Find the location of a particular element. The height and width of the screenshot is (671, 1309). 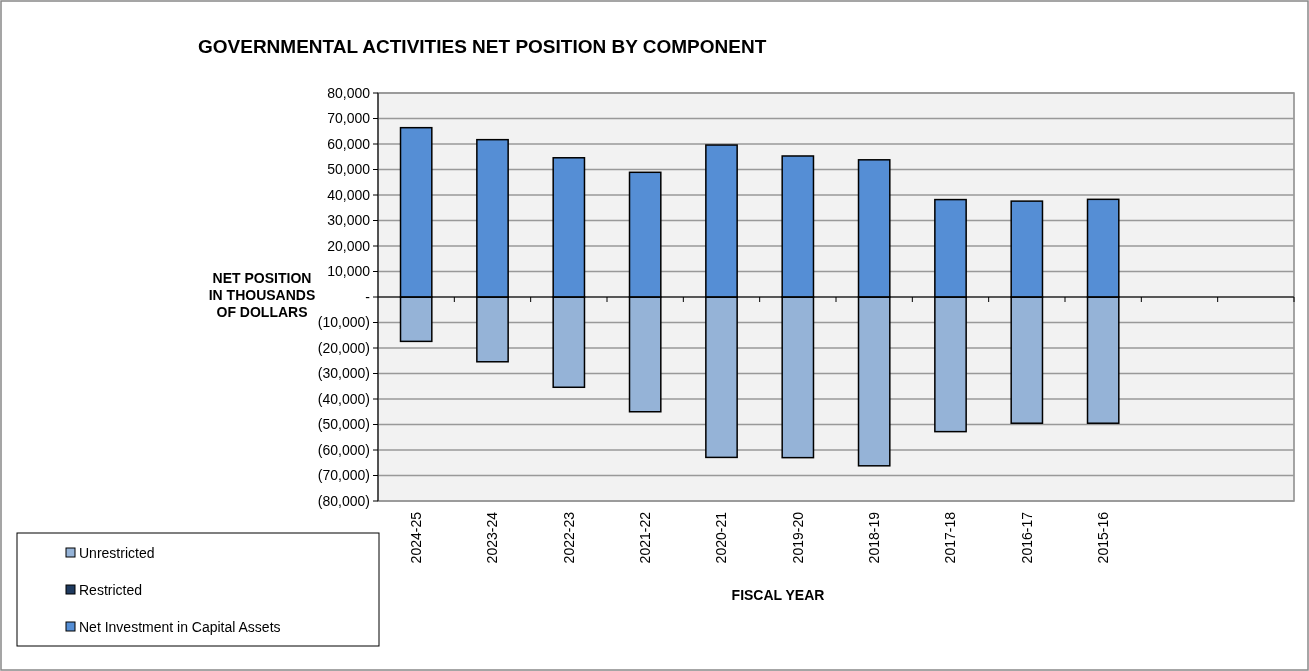

x-tick-label: 2018-19 is located at coordinates (874, 537).